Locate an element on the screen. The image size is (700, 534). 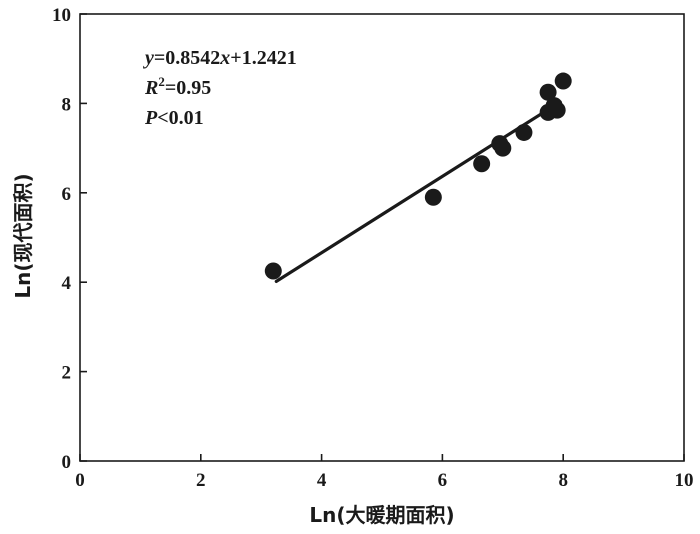
x-tick-label: 10 is located at coordinates (684, 480).